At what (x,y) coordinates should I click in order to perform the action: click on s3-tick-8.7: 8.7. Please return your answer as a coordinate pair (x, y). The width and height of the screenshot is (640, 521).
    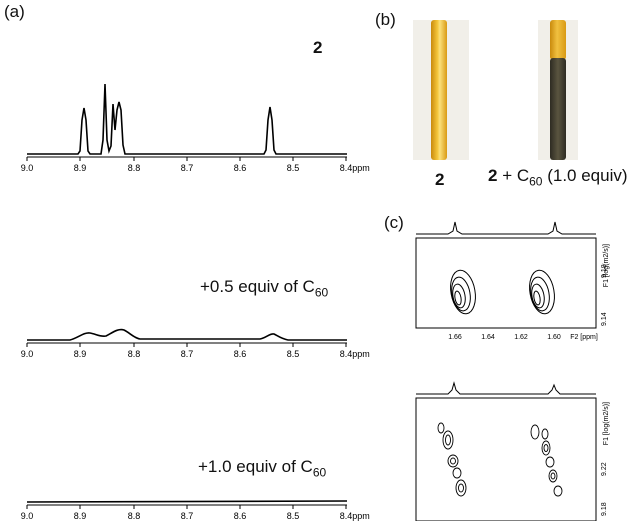
    Looking at the image, I should click on (187, 516).